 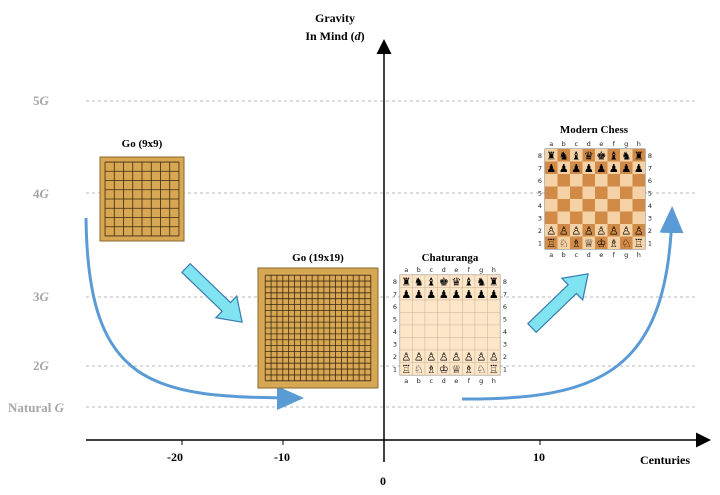 What do you see at coordinates (540, 218) in the screenshot?
I see `rank-label: 3` at bounding box center [540, 218].